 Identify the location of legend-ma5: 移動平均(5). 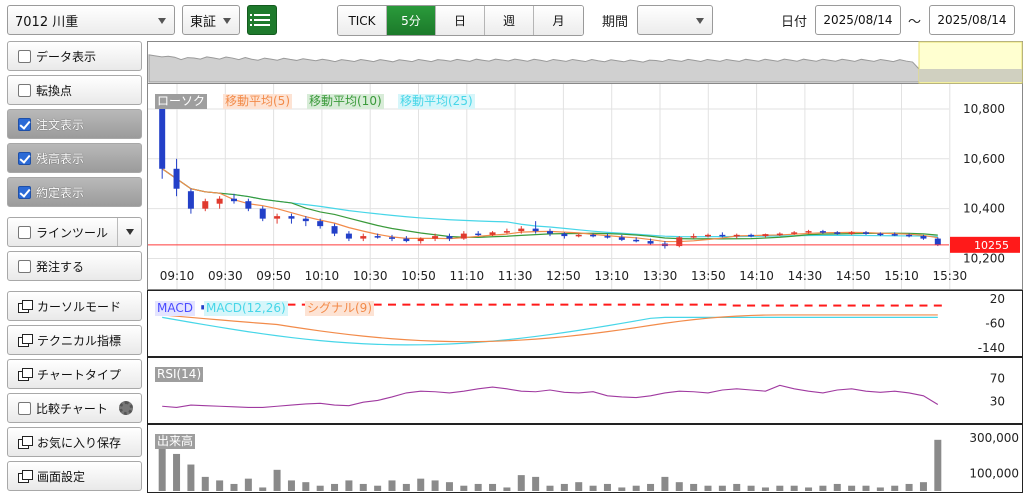
(257, 101).